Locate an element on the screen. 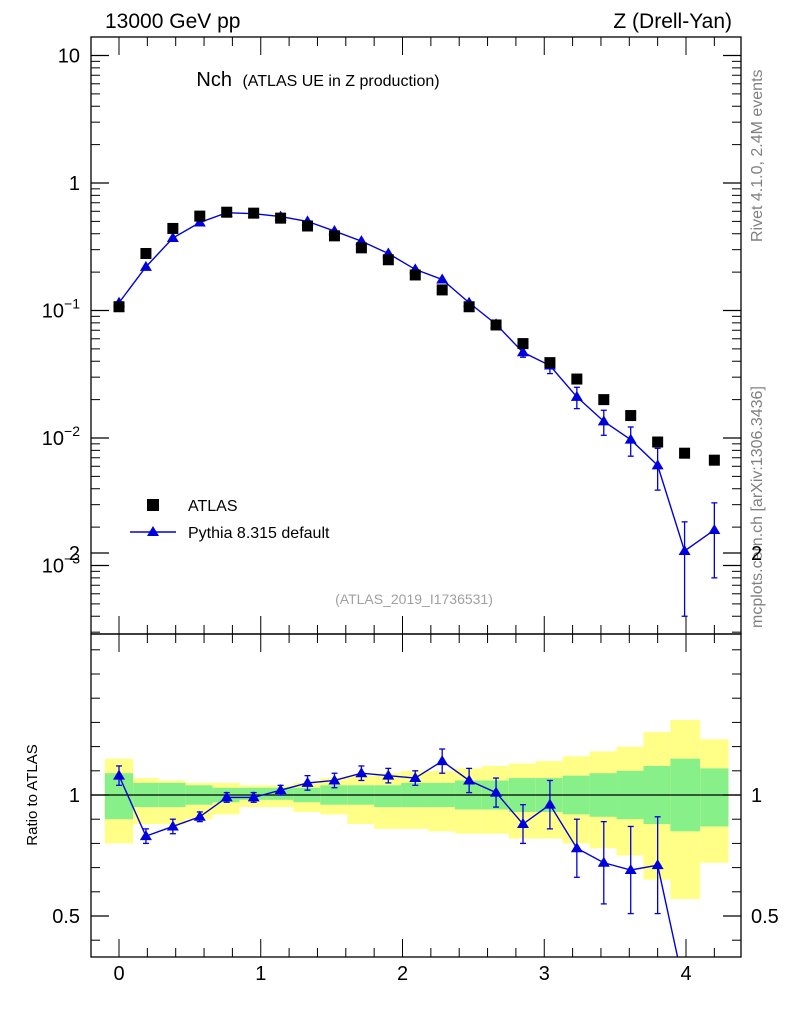 Image resolution: width=786 pixels, height=1024 pixels. main-y-tick-label: 10⁻³ is located at coordinates (61, 564).